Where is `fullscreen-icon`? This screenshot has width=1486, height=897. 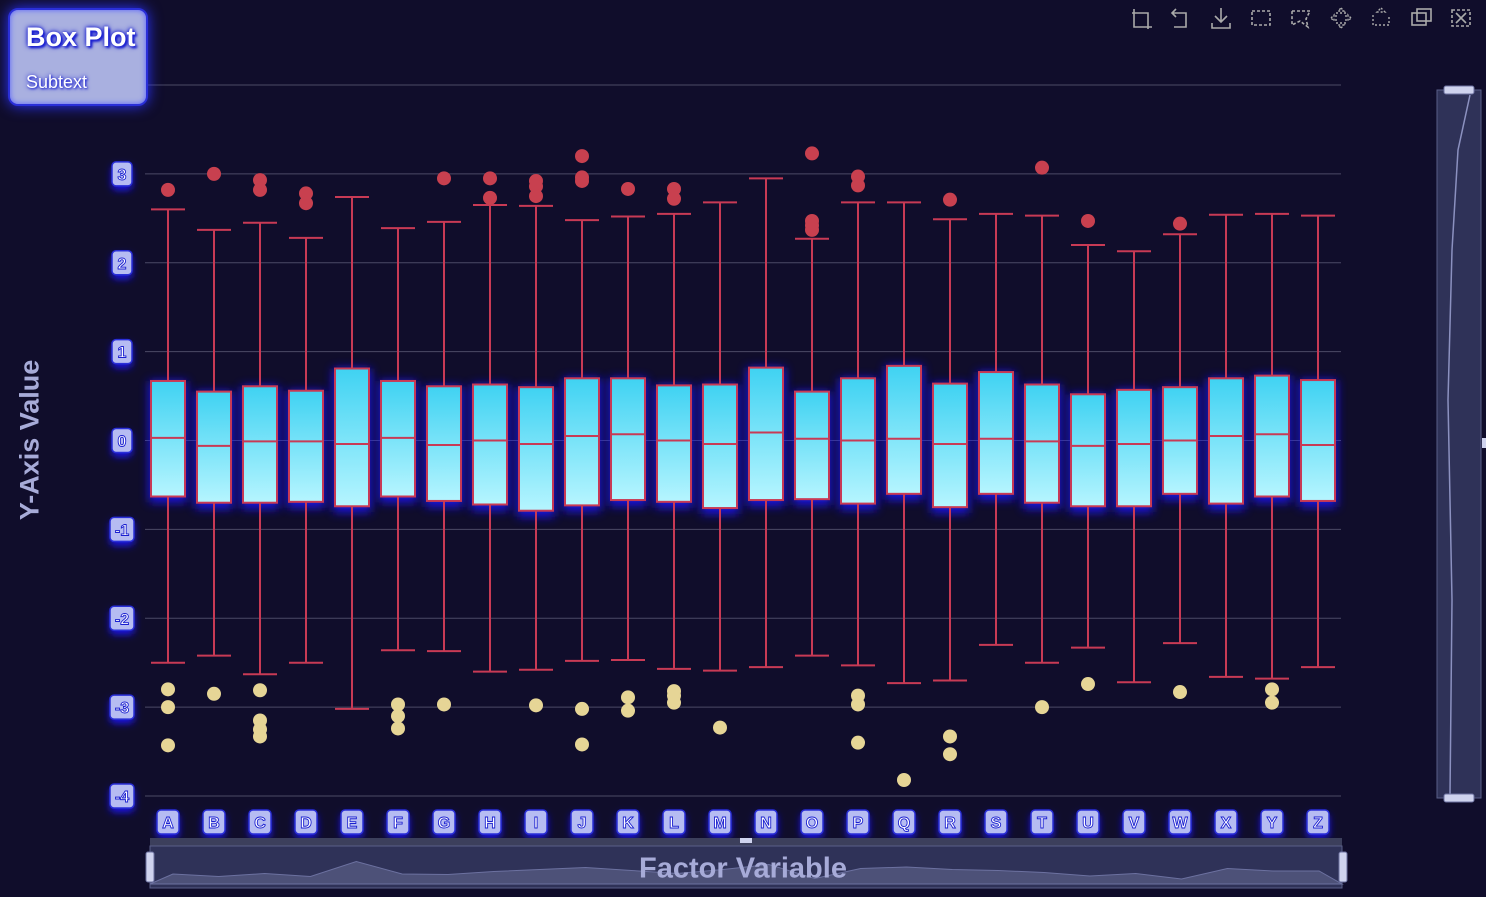
fullscreen-icon is located at coordinates (1461, 18).